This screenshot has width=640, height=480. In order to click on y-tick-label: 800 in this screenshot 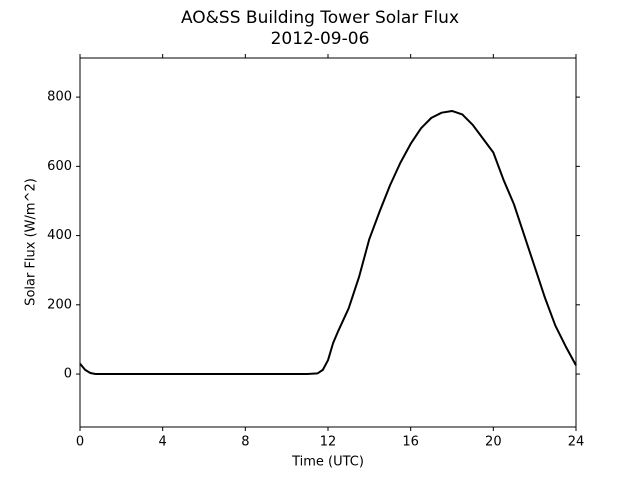, I will do `click(59, 97)`.